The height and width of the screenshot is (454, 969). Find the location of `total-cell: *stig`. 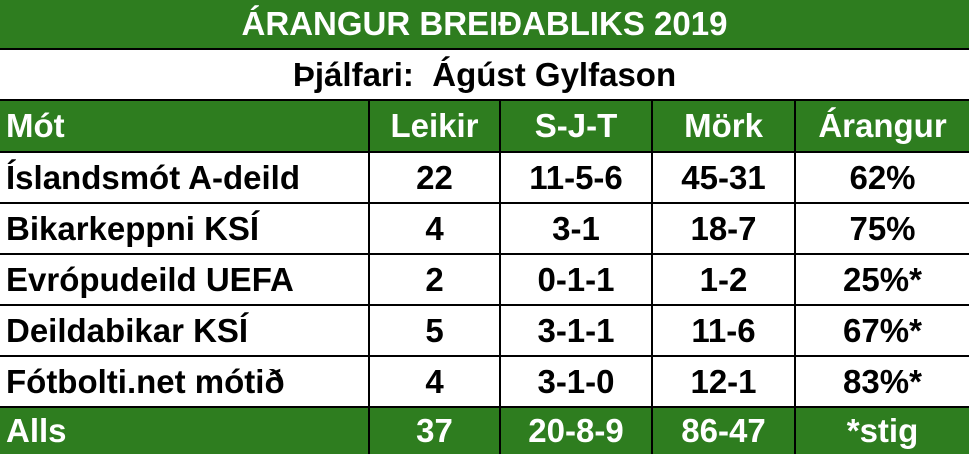

total-cell: *stig is located at coordinates (882, 431).